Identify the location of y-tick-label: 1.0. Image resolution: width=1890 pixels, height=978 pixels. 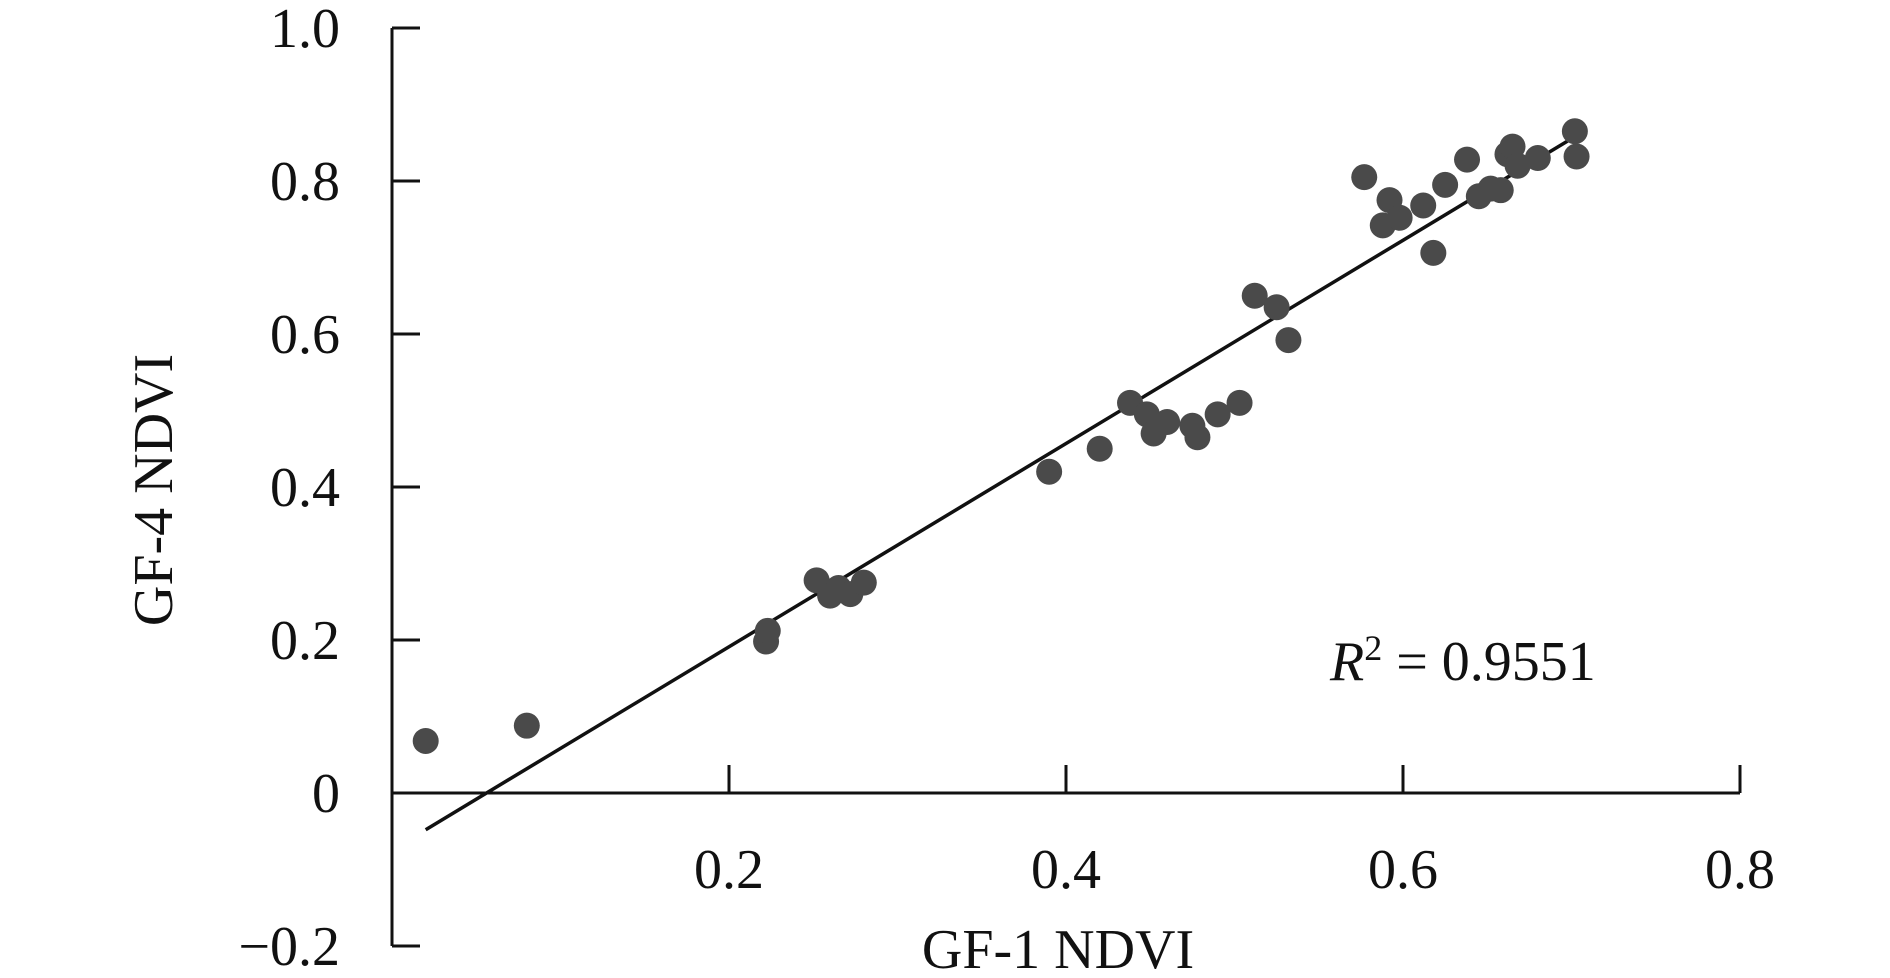
(305, 30).